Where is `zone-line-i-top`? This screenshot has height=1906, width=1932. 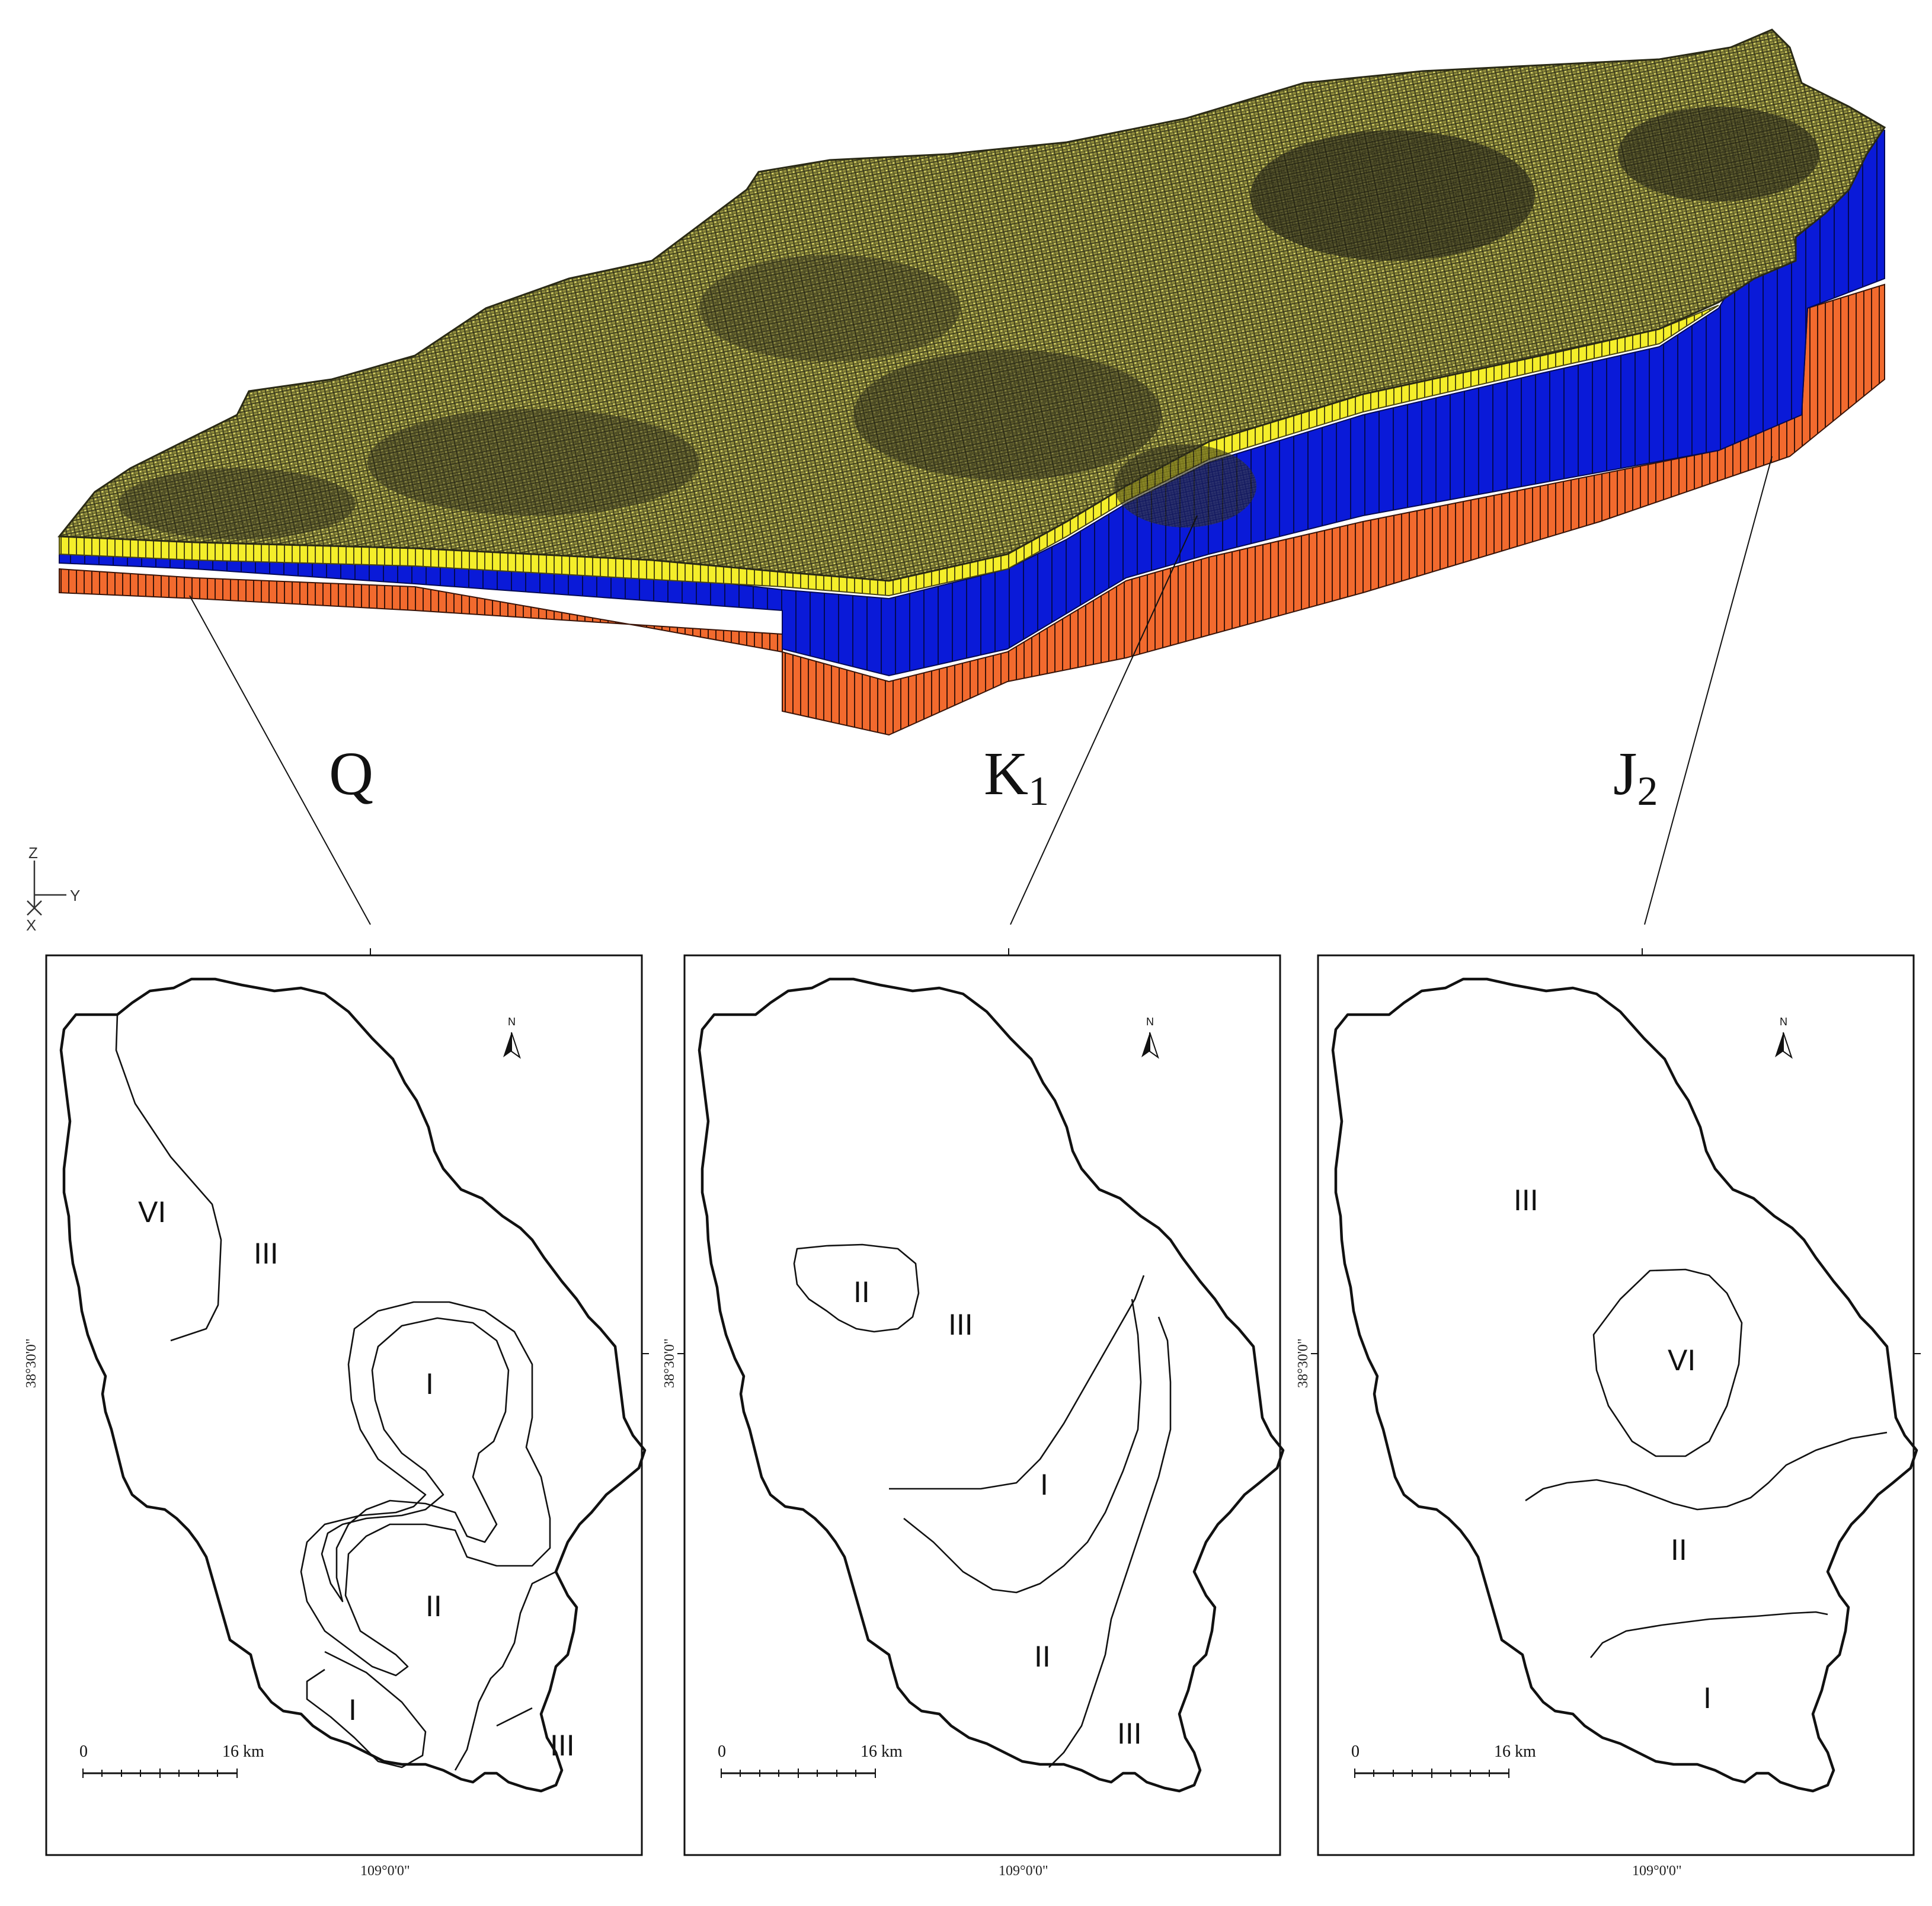
zone-line-i-top is located at coordinates (1017, 1382).